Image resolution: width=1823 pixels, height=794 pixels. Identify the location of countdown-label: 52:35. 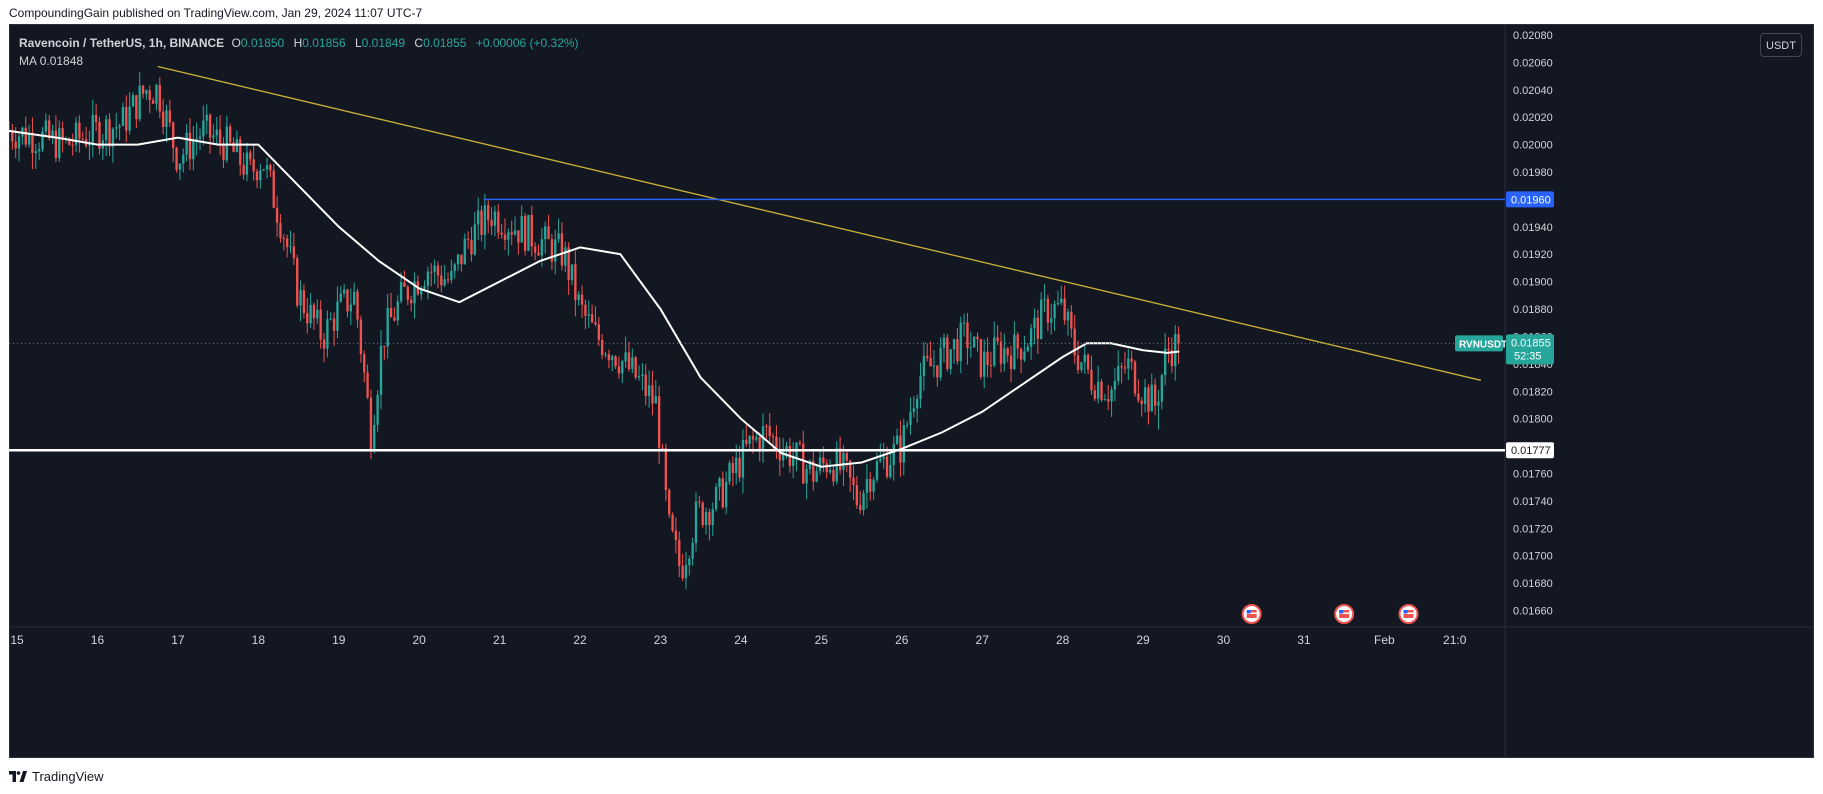
(1528, 356).